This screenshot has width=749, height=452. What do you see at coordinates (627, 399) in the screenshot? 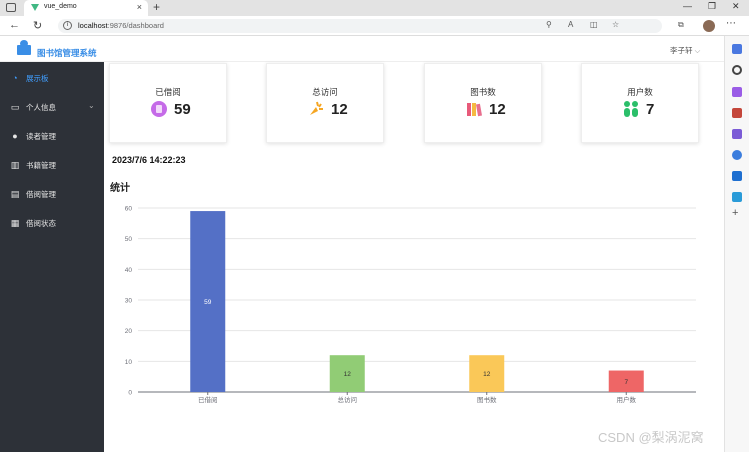
I see `x-tick-label: 用户数` at bounding box center [627, 399].